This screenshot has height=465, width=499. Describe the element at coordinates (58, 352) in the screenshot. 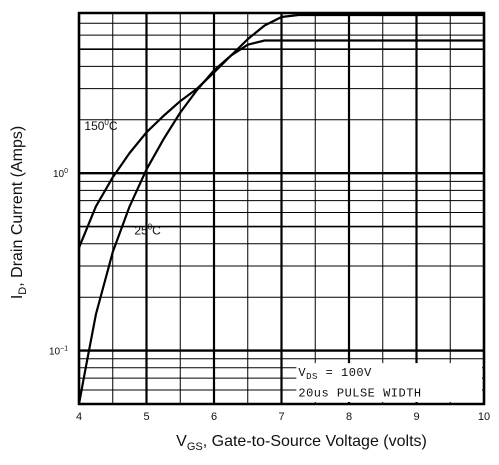

I see `y-tick-label-0-1: 10⁻¹` at that location.